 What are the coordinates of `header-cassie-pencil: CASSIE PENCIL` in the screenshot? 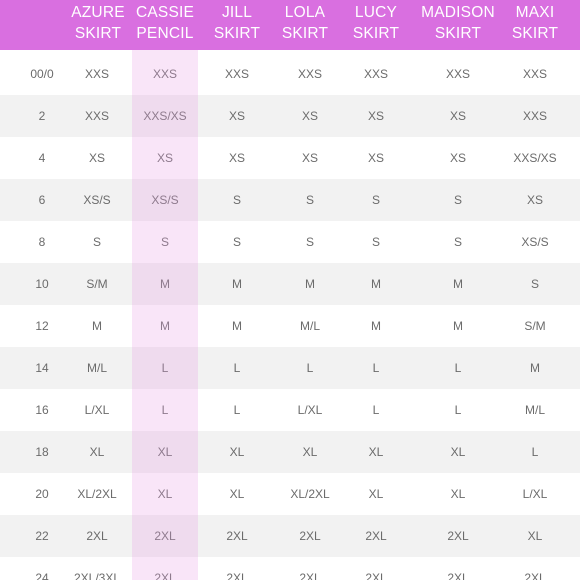 It's located at (165, 23).